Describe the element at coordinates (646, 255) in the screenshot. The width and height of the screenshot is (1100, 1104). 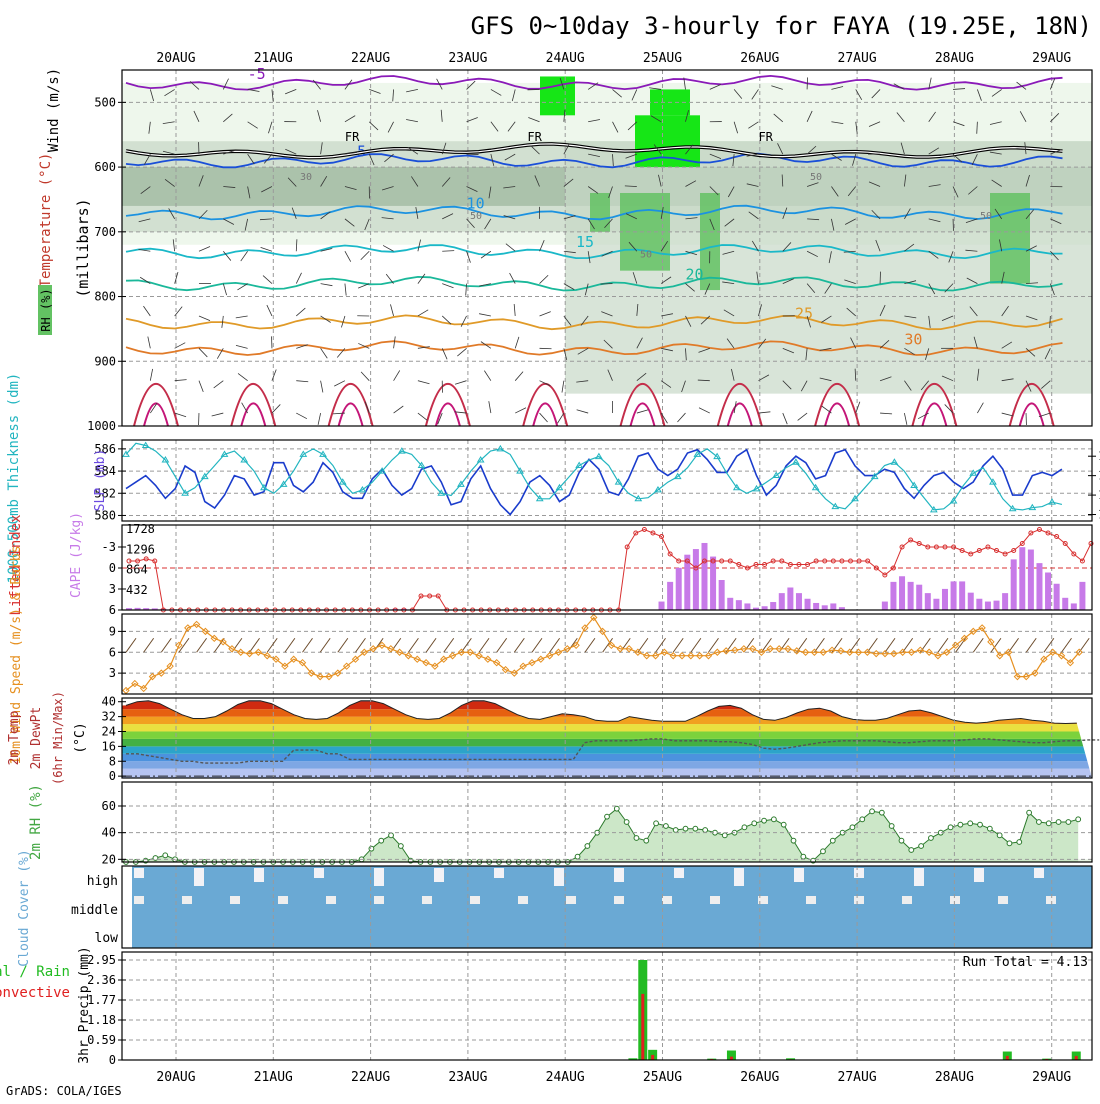
I see `rh-contour-label: 50` at that location.